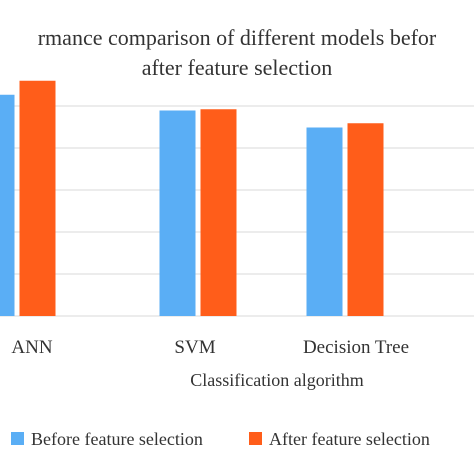 The height and width of the screenshot is (474, 474). What do you see at coordinates (17, 438) in the screenshot?
I see `legend-swatch-before` at bounding box center [17, 438].